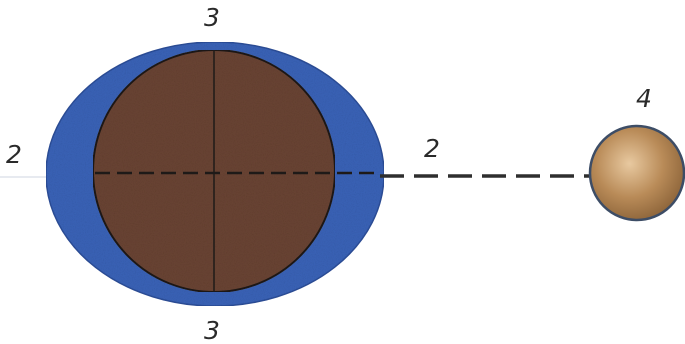 The width and height of the screenshot is (685, 344). What do you see at coordinates (212, 330) in the screenshot?
I see `label-bottom-ocean: 3` at bounding box center [212, 330].